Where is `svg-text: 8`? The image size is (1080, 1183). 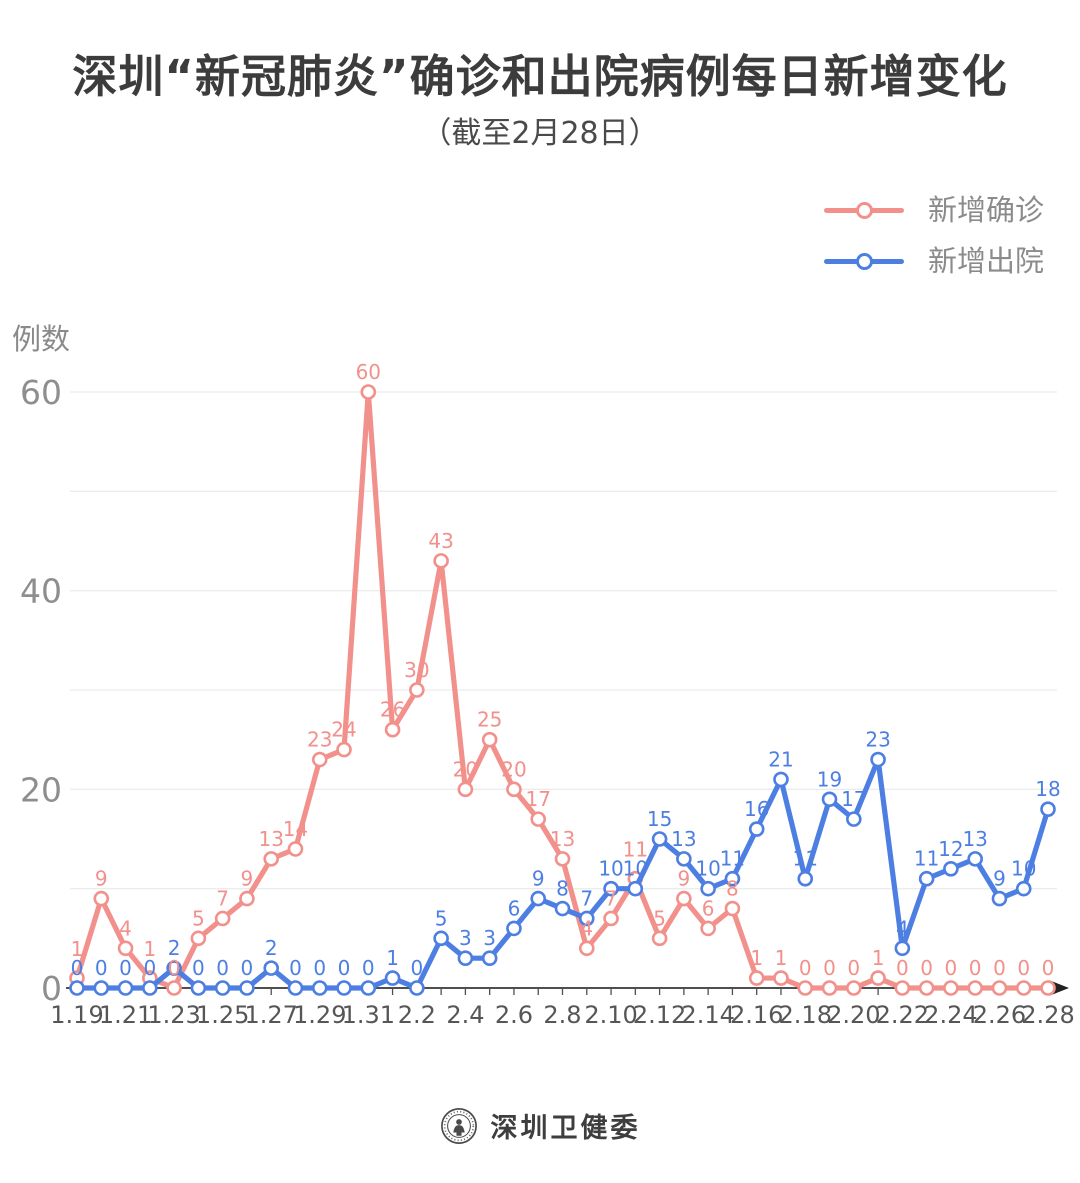 svg-text: 8 is located at coordinates (732, 889).